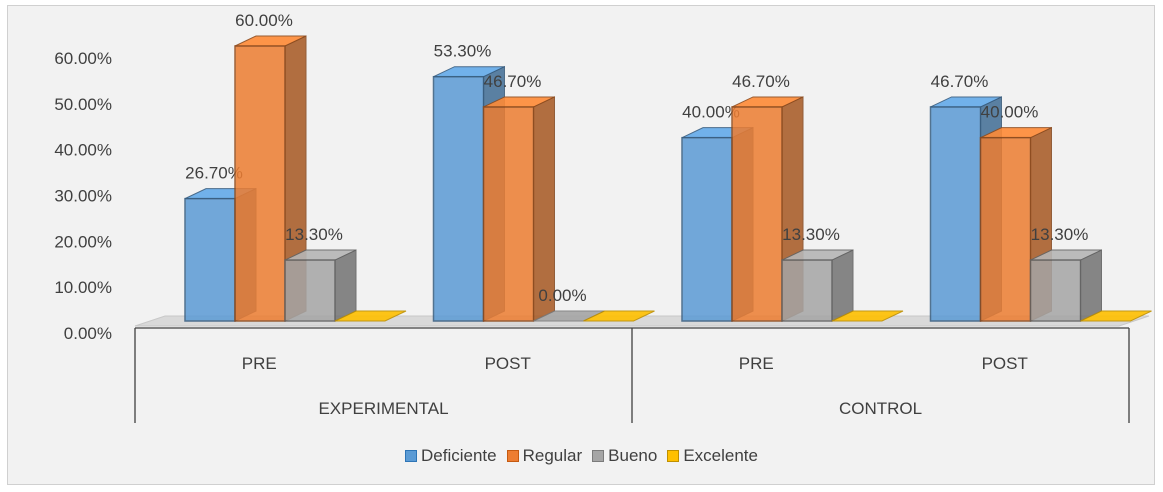  Describe the element at coordinates (673, 456) in the screenshot. I see `legend-swatch-excelente` at that location.